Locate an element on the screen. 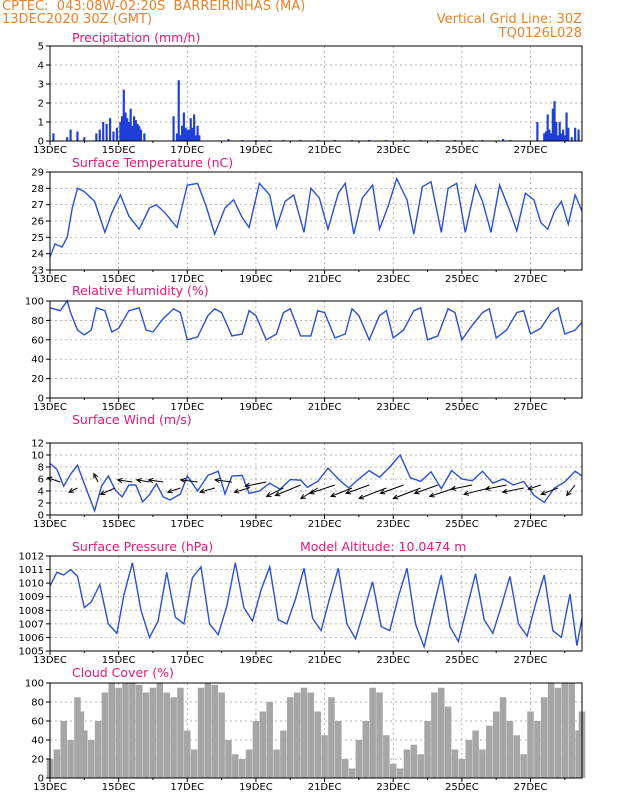  y-tick-label: 6 is located at coordinates (41, 480).